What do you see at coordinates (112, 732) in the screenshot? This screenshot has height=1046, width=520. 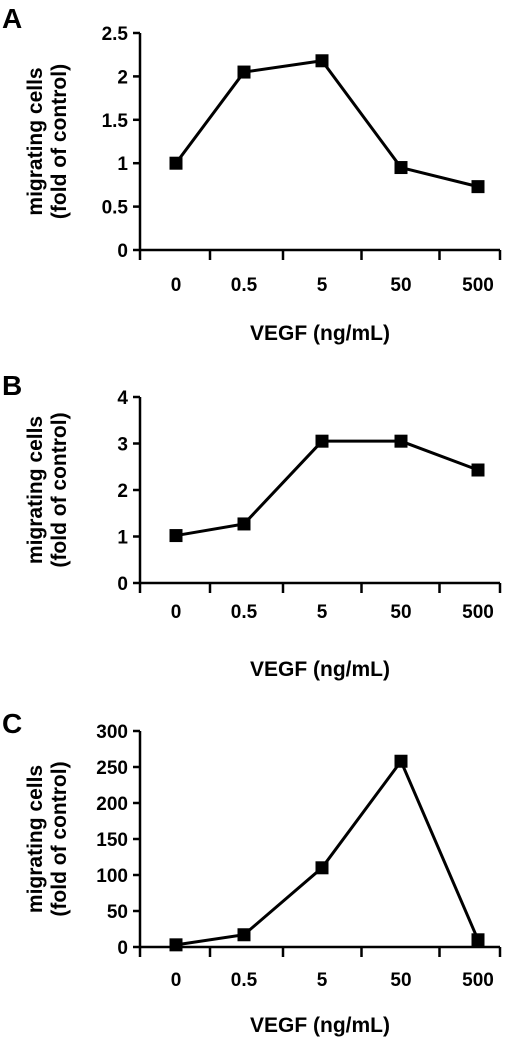 I see `y-tick-label: 300` at bounding box center [112, 732].